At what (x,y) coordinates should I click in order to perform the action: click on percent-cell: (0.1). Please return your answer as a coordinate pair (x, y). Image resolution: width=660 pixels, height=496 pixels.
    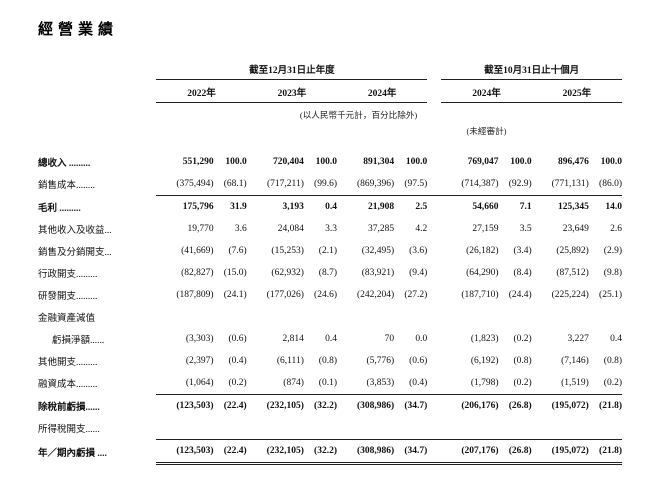
    Looking at the image, I should click on (327, 383).